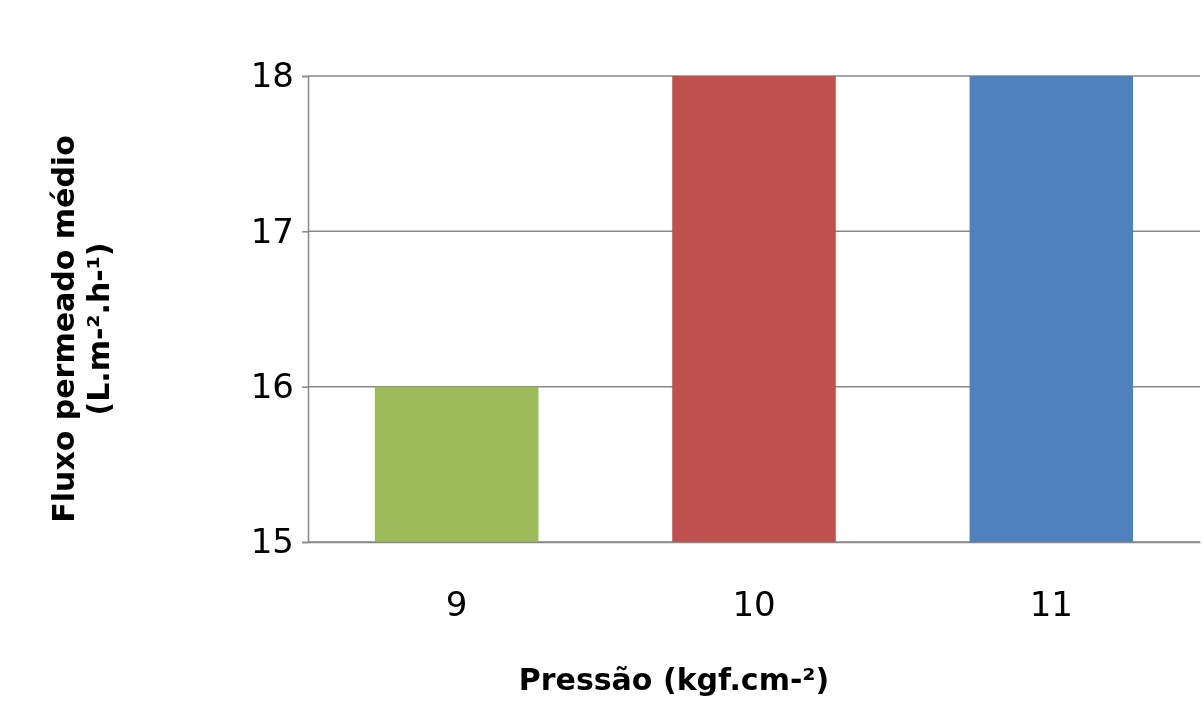 The height and width of the screenshot is (708, 1204). What do you see at coordinates (272, 541) in the screenshot?
I see `y-tick-label: 15` at bounding box center [272, 541].